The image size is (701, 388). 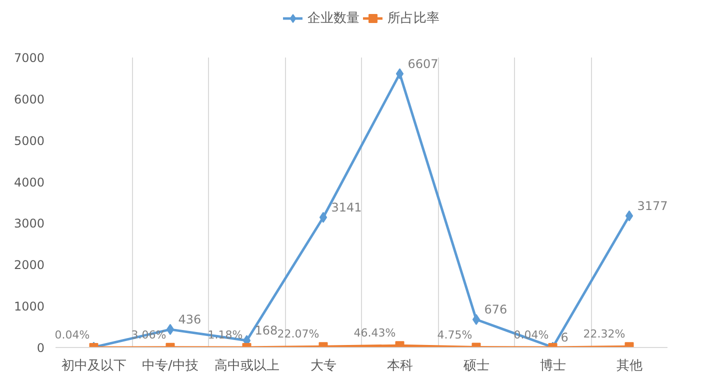 What do you see at coordinates (399, 366) in the screenshot?
I see `x-tick-label: 本科` at bounding box center [399, 366].